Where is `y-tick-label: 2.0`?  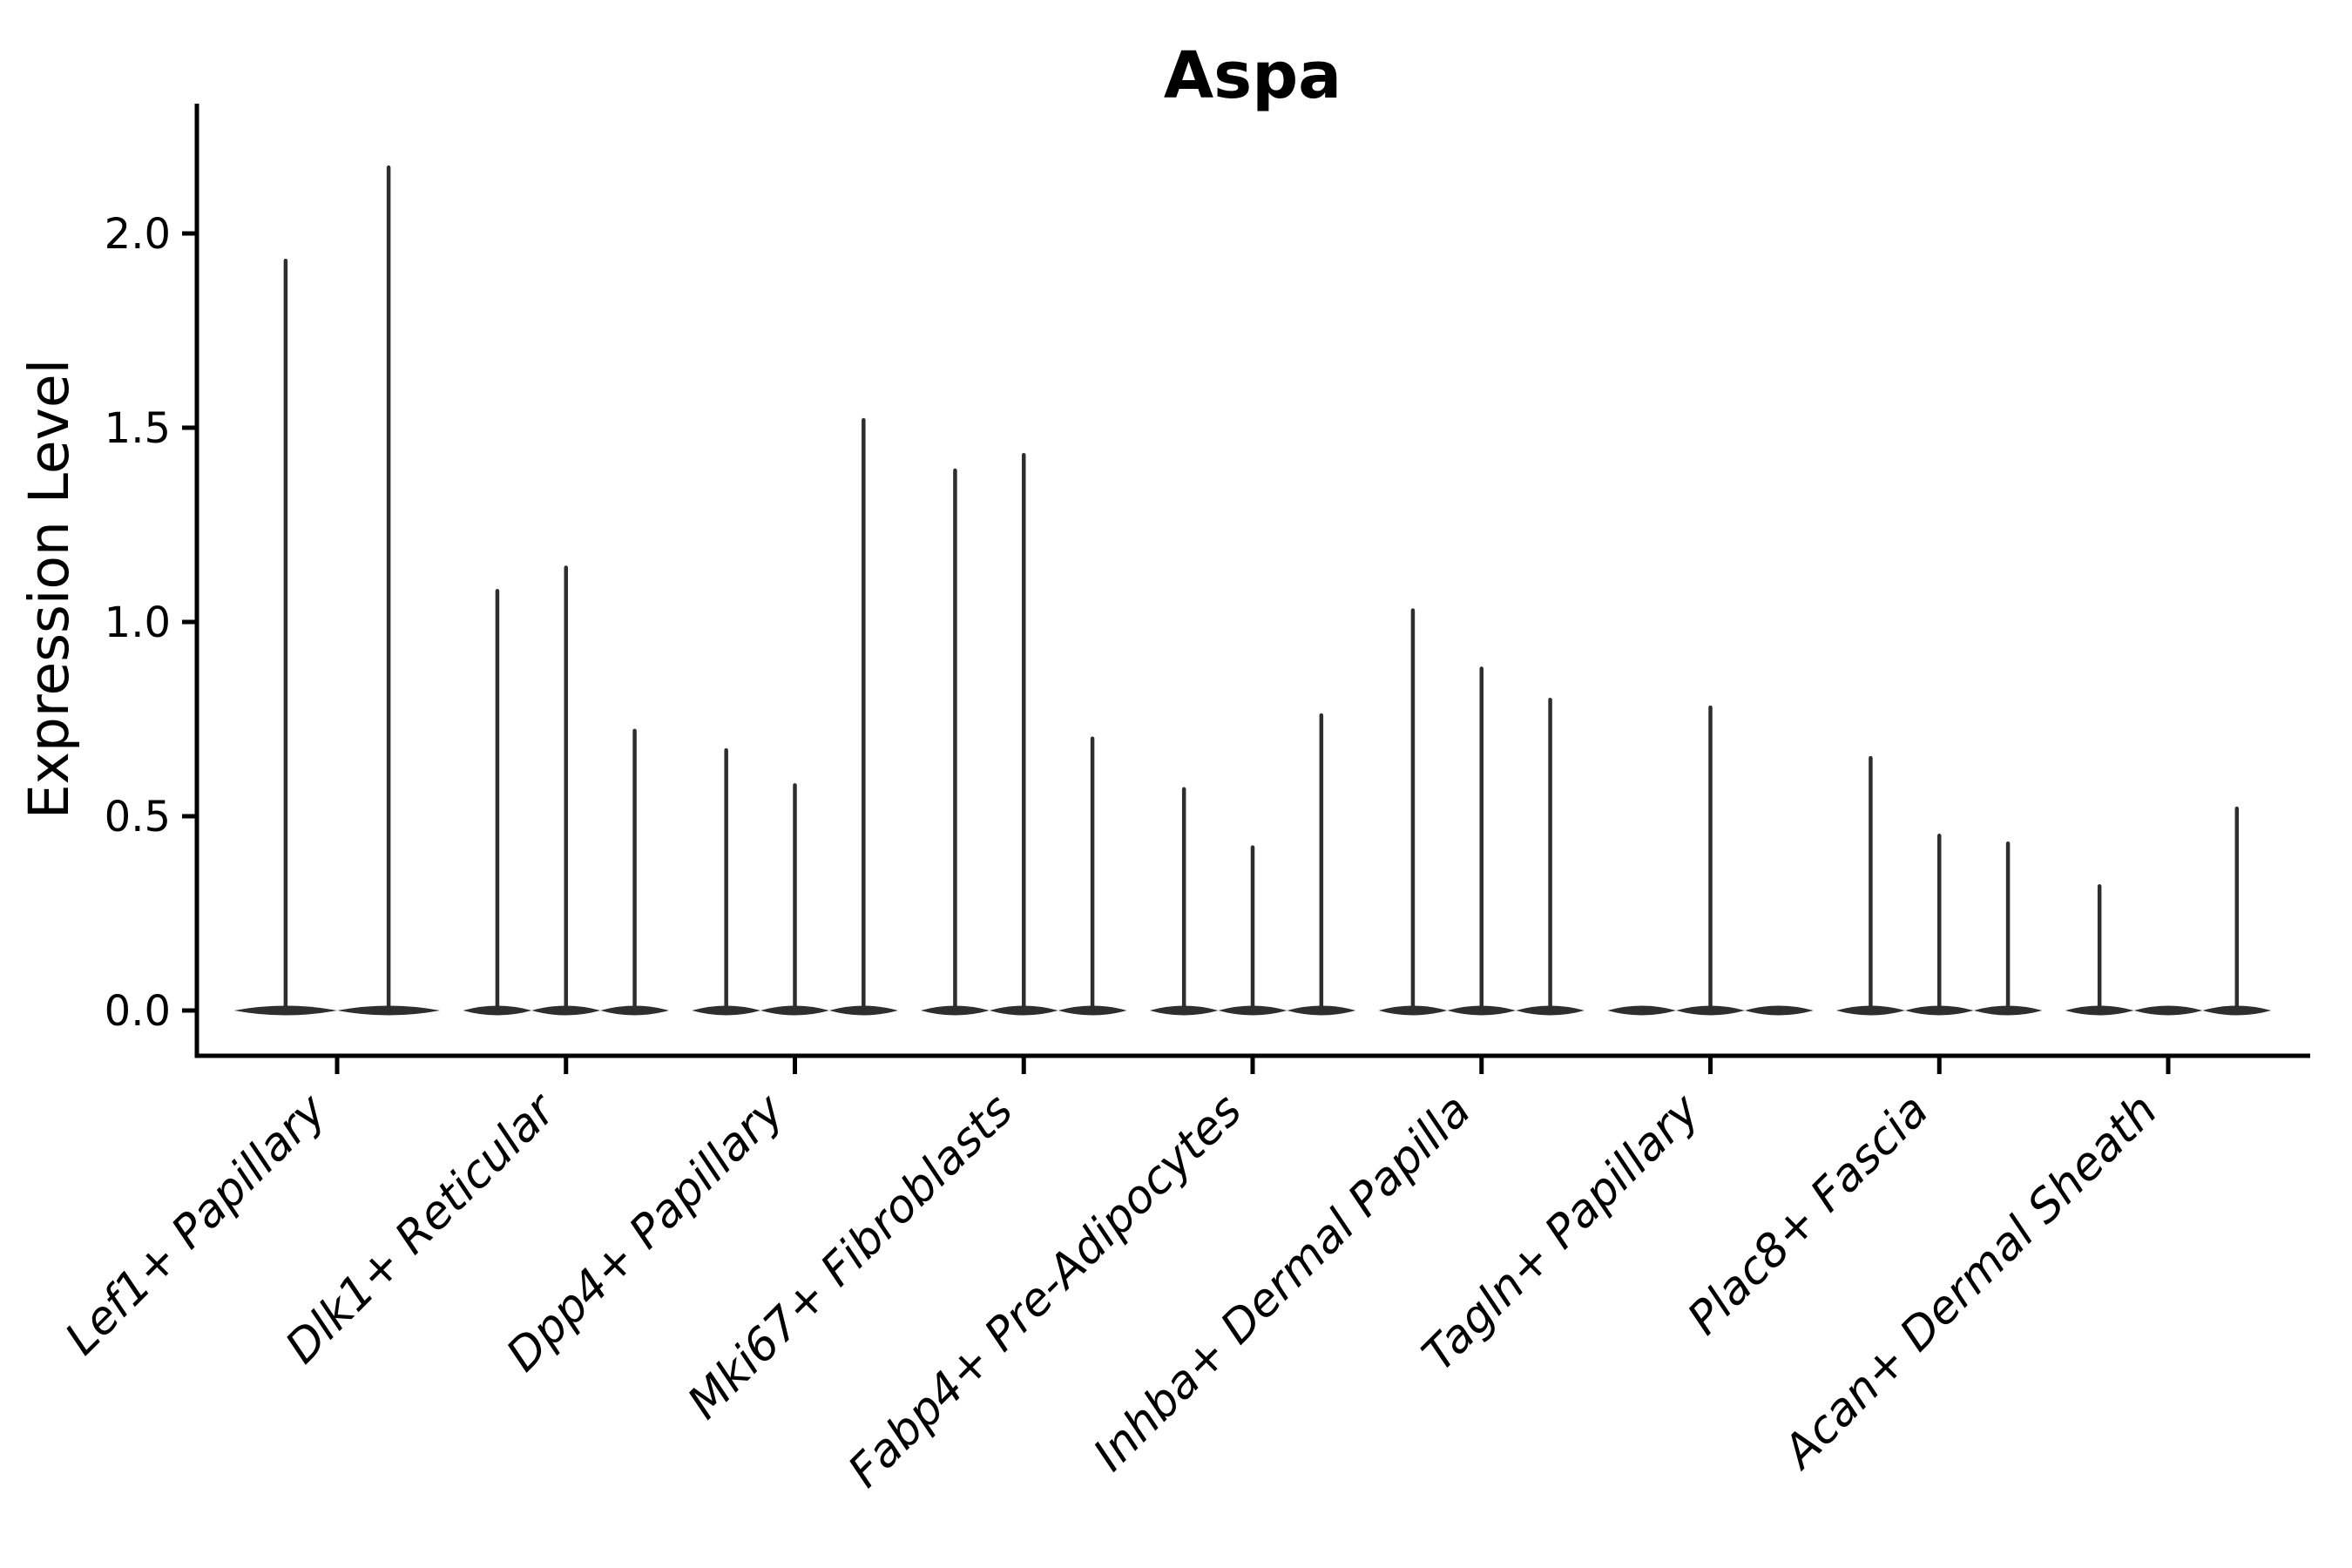
y-tick-label: 2.0 is located at coordinates (138, 235).